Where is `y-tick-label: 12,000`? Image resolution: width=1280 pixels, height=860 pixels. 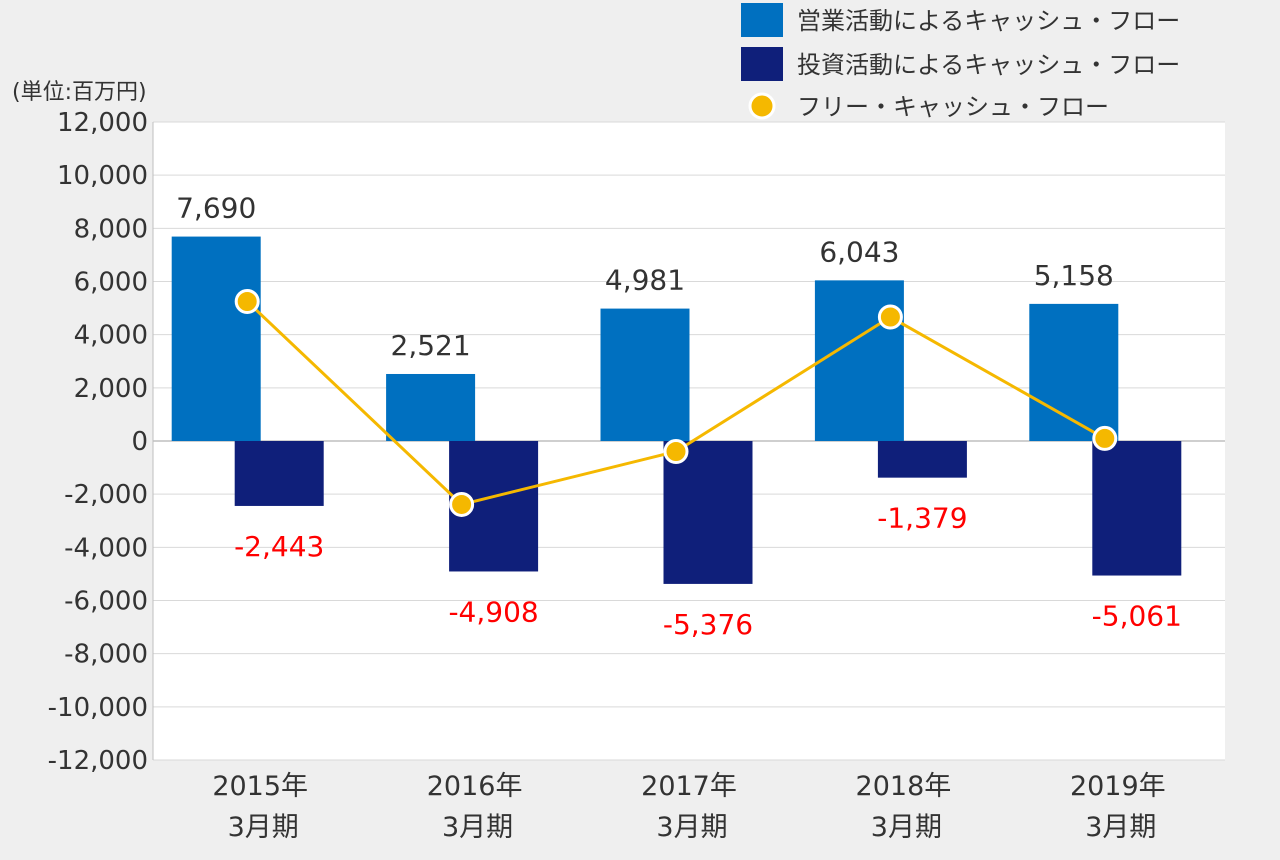 y-tick-label: 12,000 is located at coordinates (102, 123).